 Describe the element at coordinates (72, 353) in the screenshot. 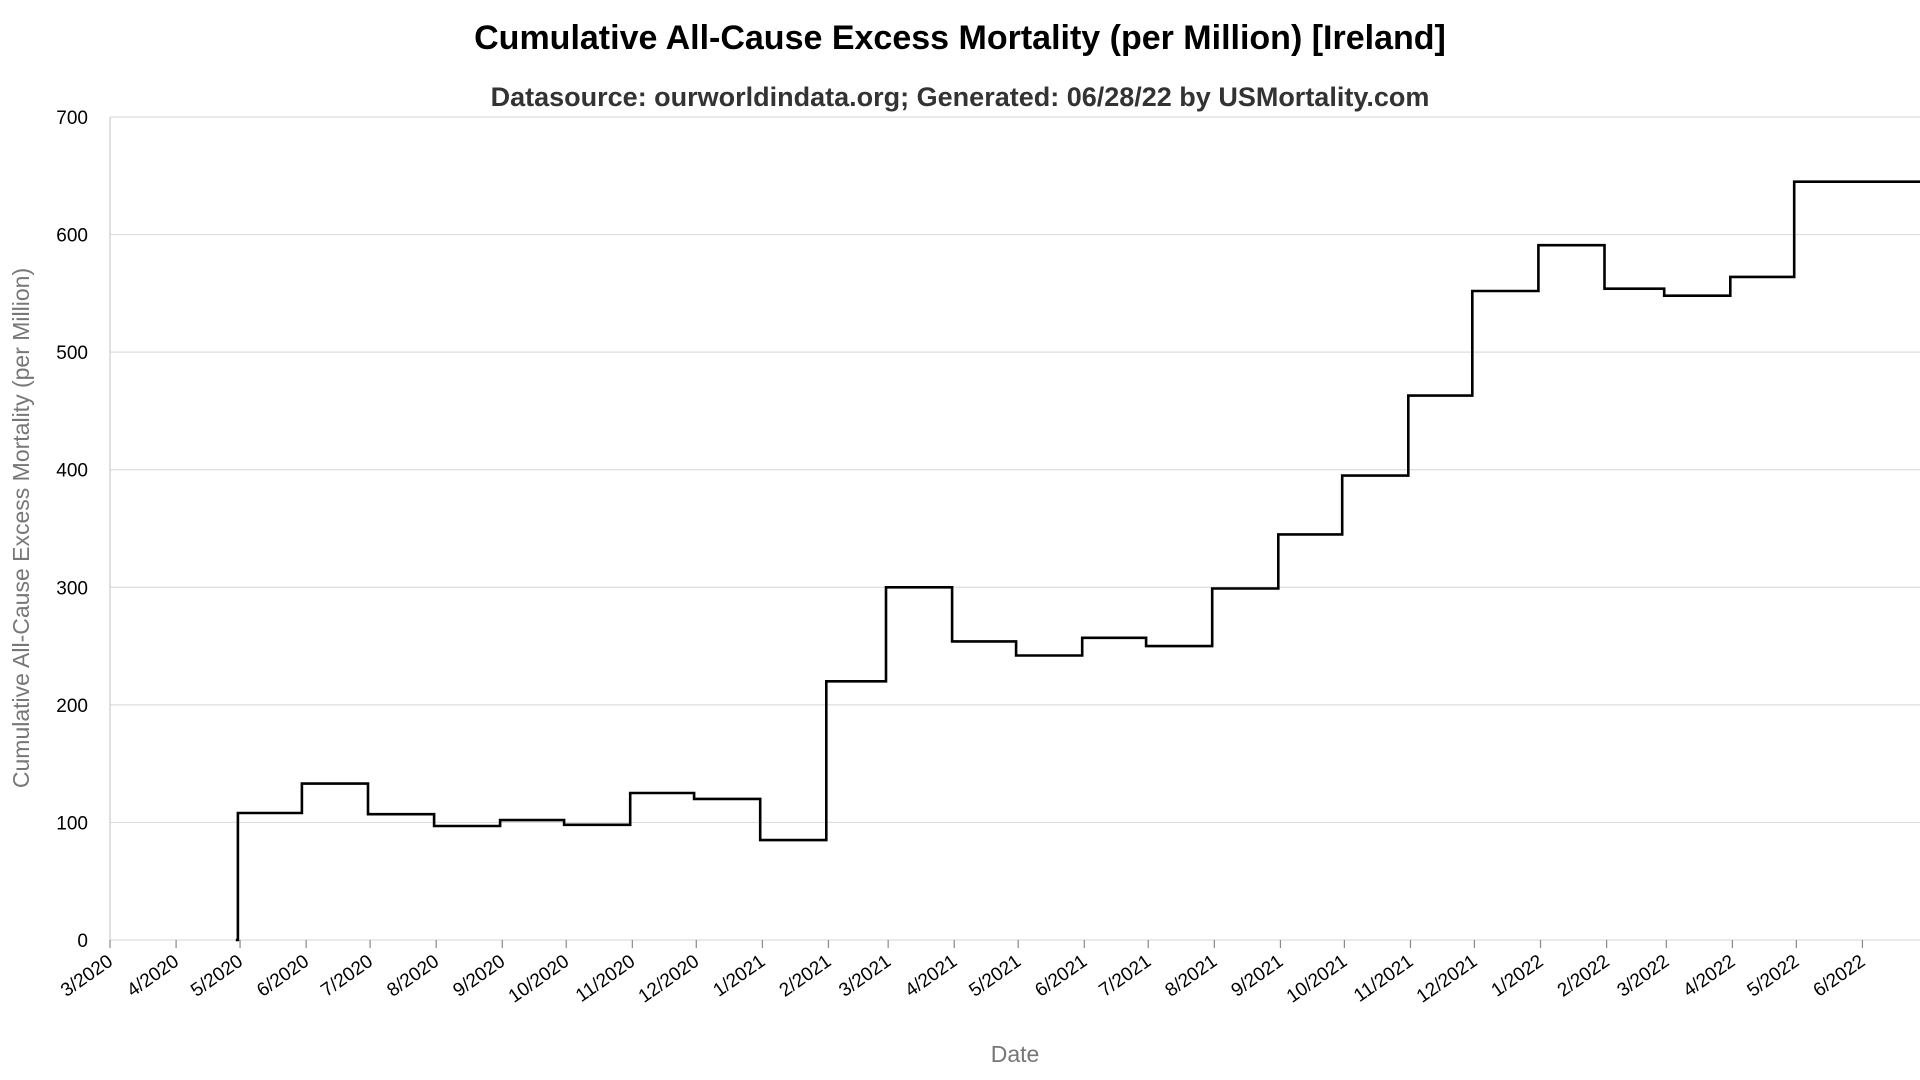

I see `y-tick-label: 500` at that location.